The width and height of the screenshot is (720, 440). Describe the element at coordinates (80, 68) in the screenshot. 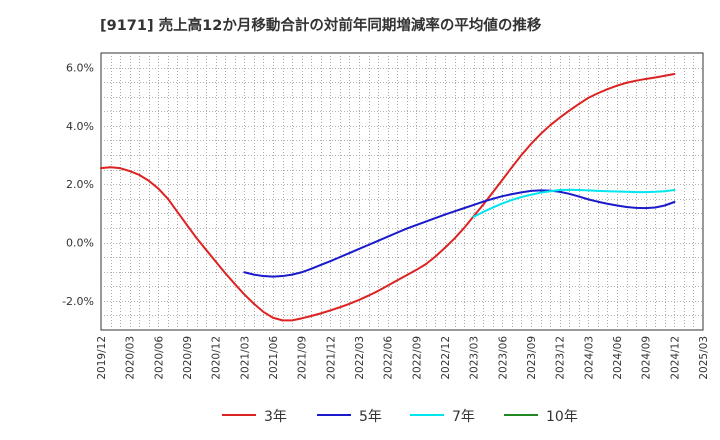

I see `y-tick-label: 6.0%` at that location.